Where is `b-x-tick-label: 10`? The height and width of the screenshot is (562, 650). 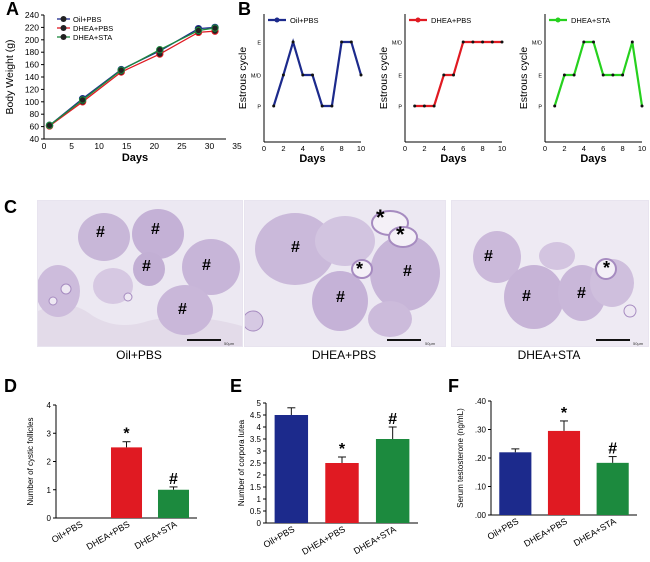 b-x-tick-label: 10 is located at coordinates (642, 148).